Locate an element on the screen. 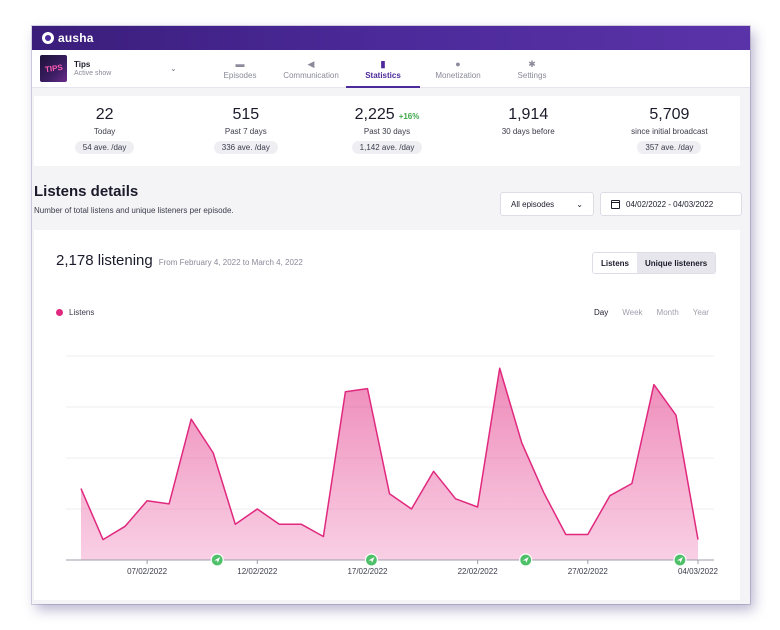 This screenshot has height=630, width=780. tab-label: Monetization is located at coordinates (458, 75).